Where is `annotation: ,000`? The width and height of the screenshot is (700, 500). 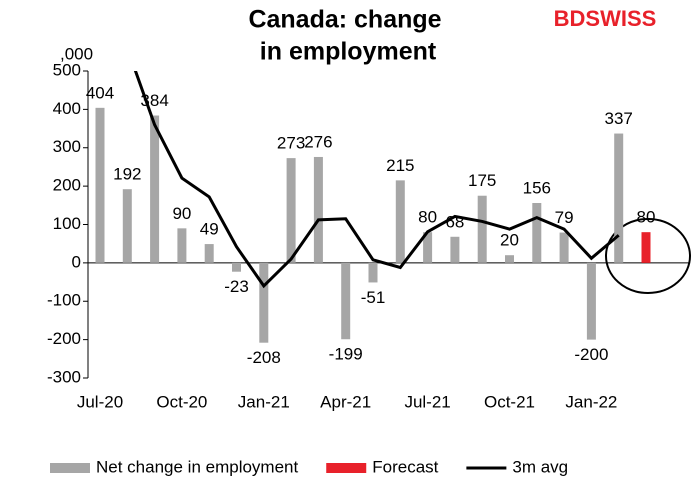
annotation: ,000 is located at coordinates (76, 53).